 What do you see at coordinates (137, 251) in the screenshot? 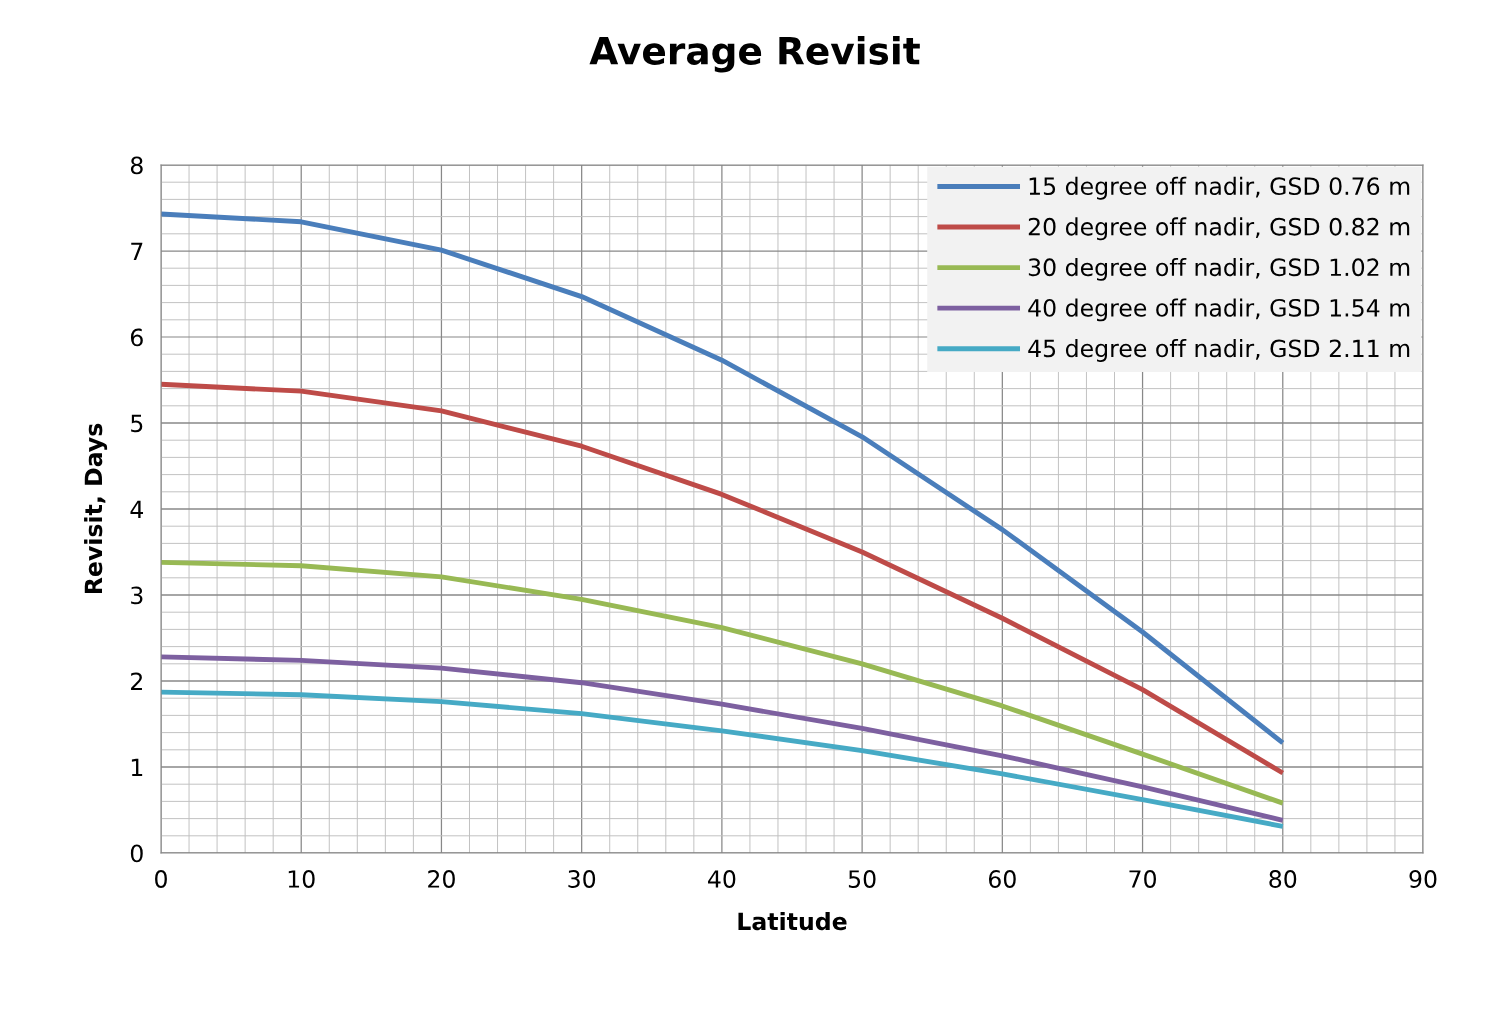
I see `y-tick-label: 7` at bounding box center [137, 251].